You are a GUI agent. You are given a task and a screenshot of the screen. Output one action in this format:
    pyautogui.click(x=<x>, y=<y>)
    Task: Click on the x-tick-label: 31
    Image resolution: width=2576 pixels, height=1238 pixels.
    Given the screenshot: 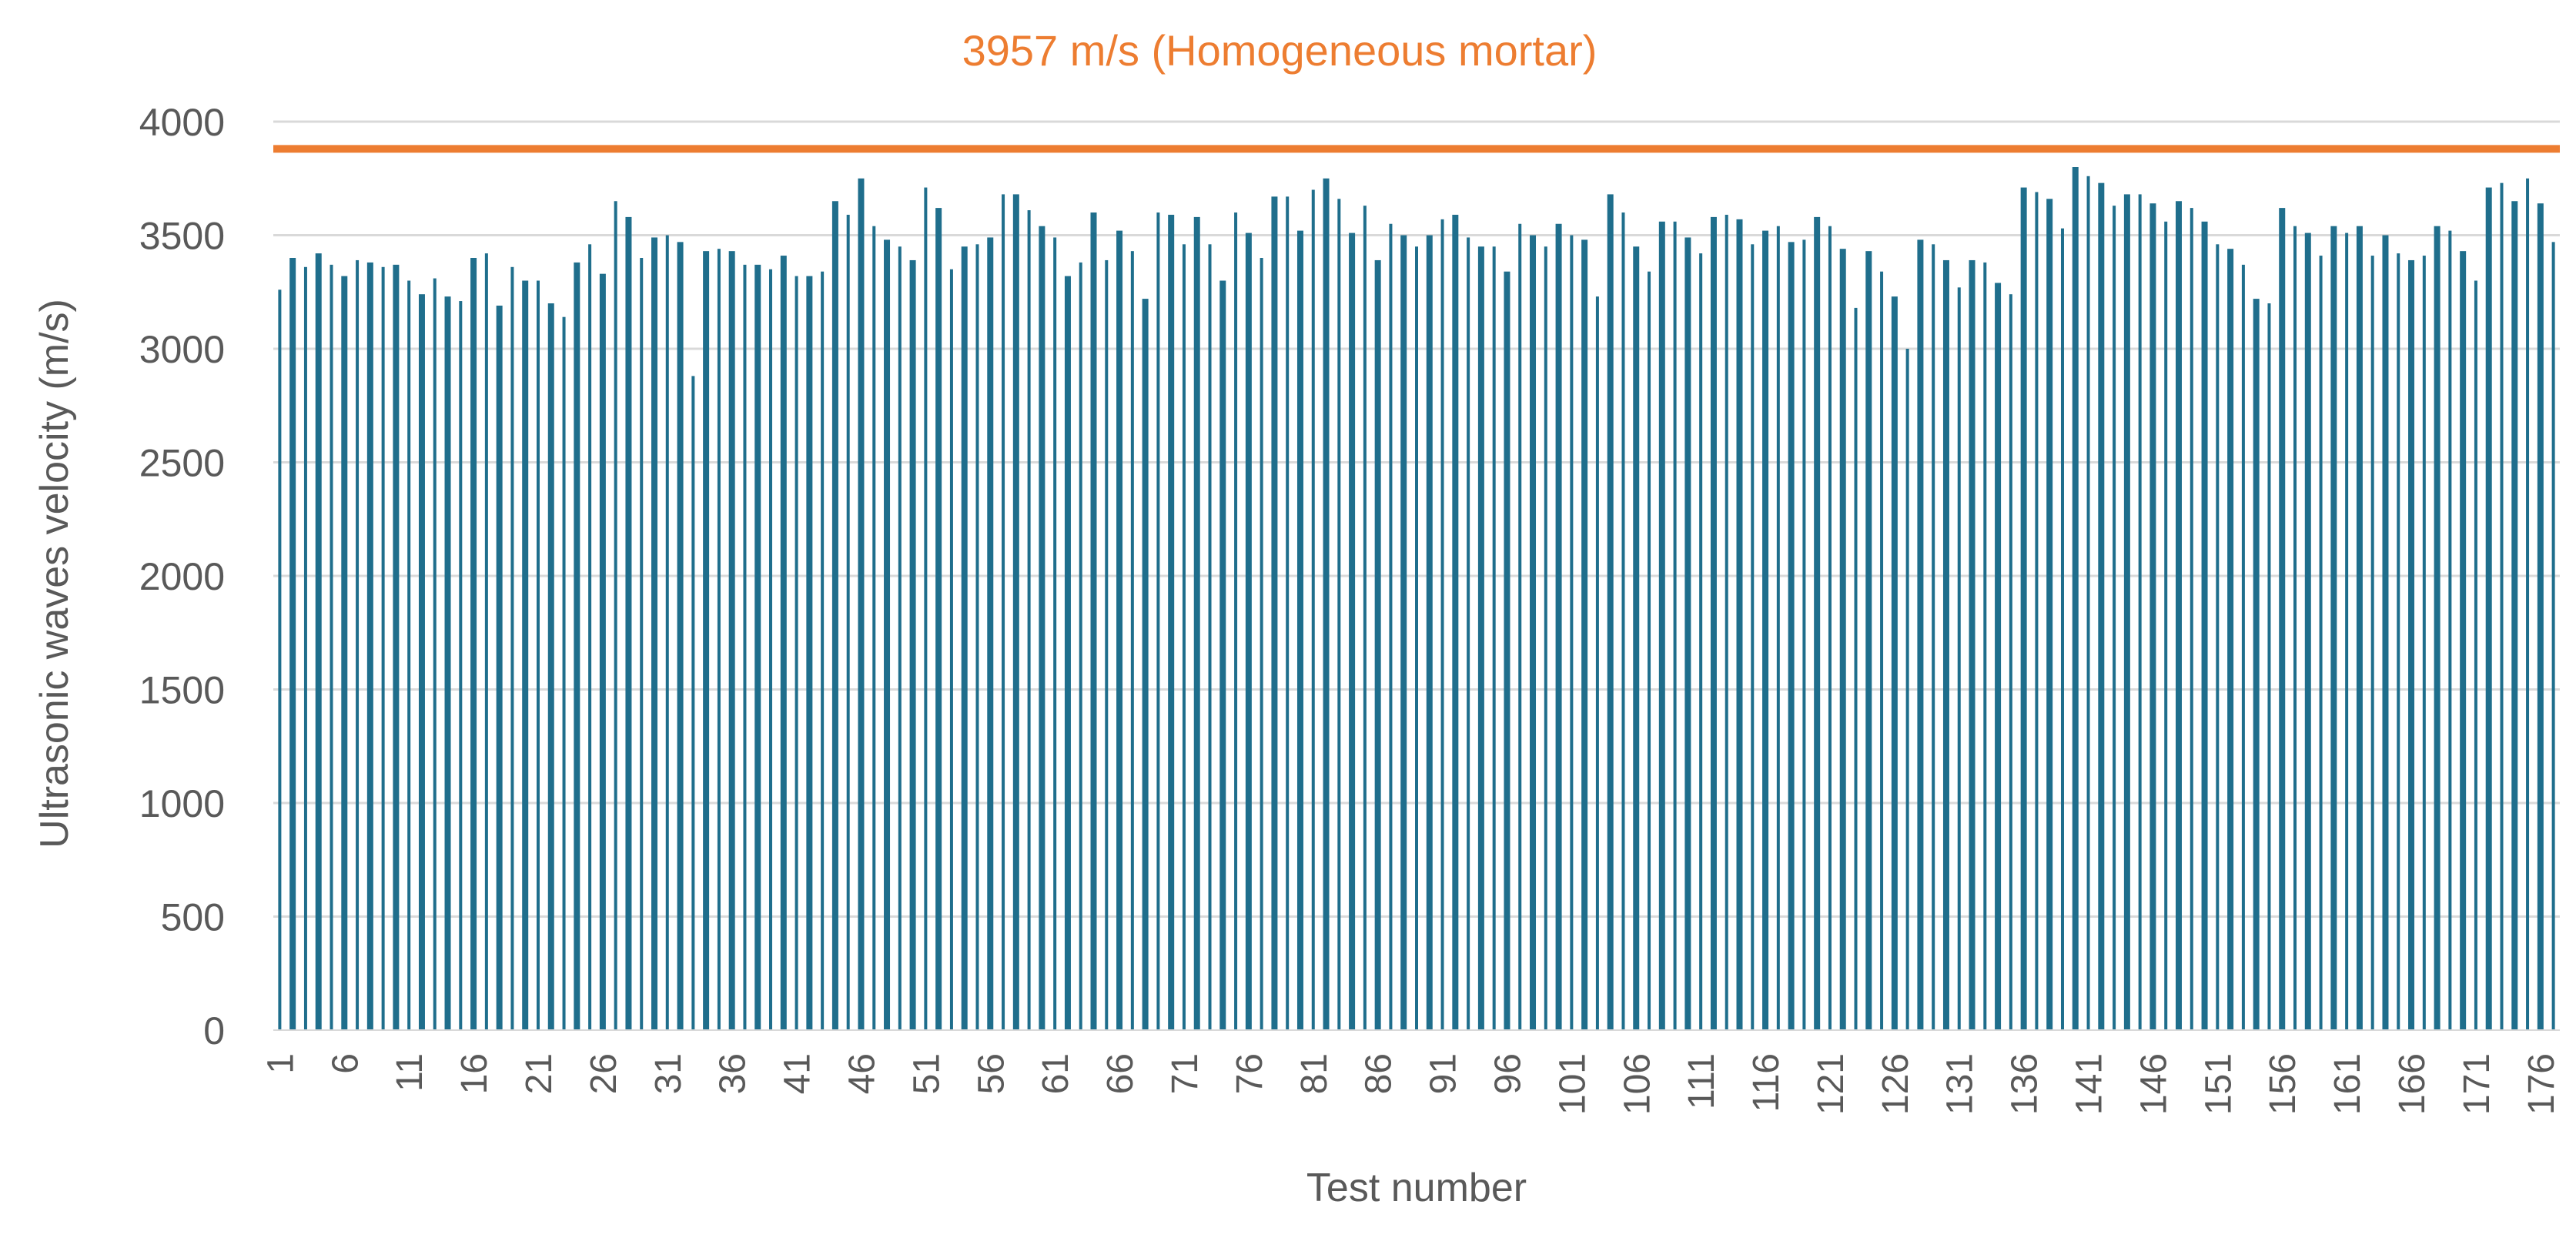 What is the action you would take?
    pyautogui.click(x=669, y=1074)
    